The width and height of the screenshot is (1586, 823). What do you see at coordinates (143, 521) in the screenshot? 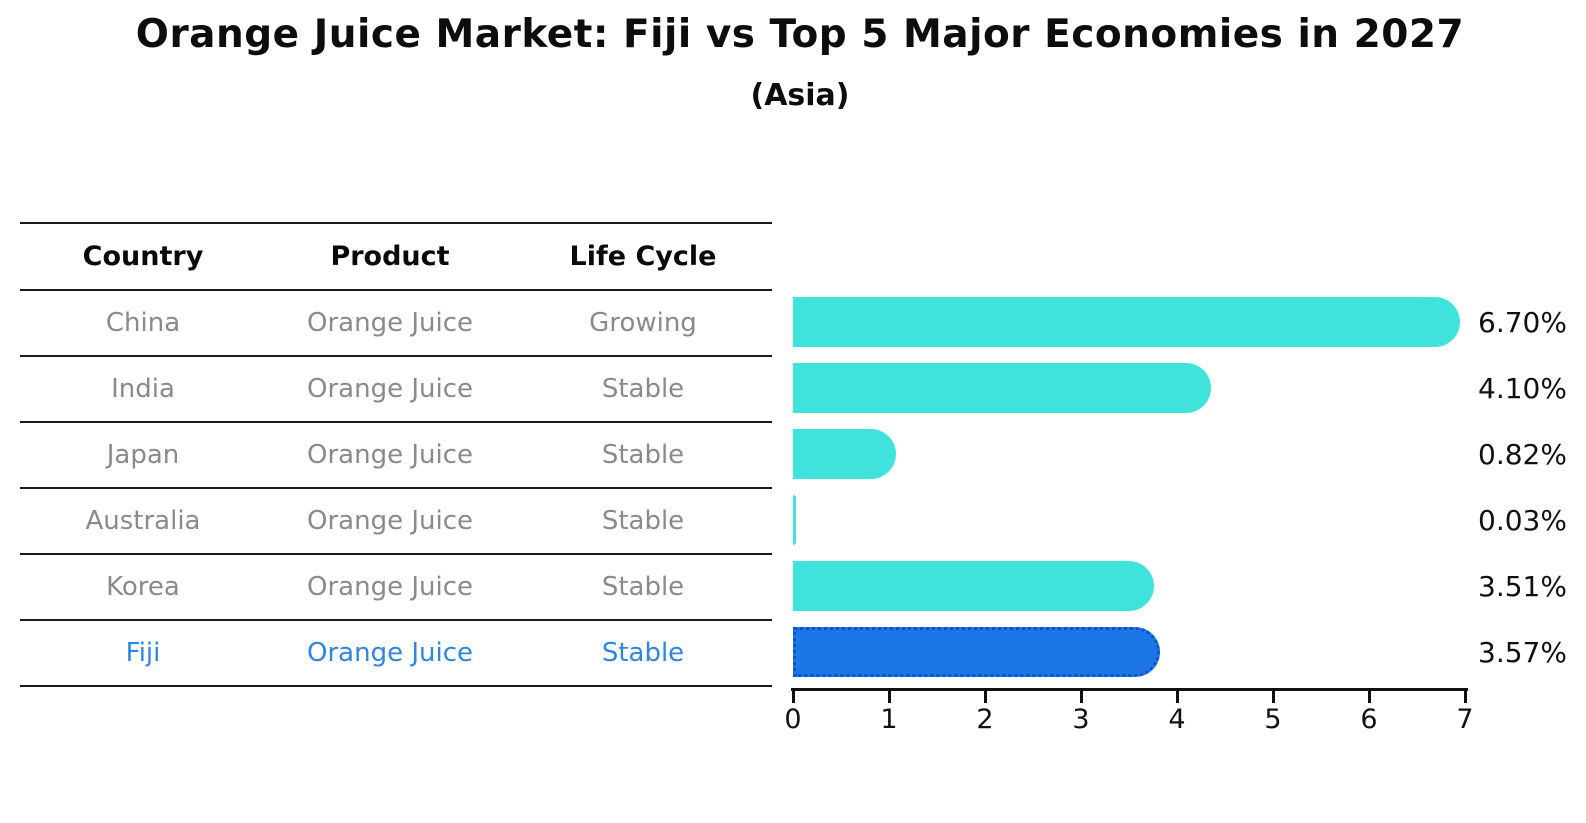
I see `cell-country: Australia` at bounding box center [143, 521].